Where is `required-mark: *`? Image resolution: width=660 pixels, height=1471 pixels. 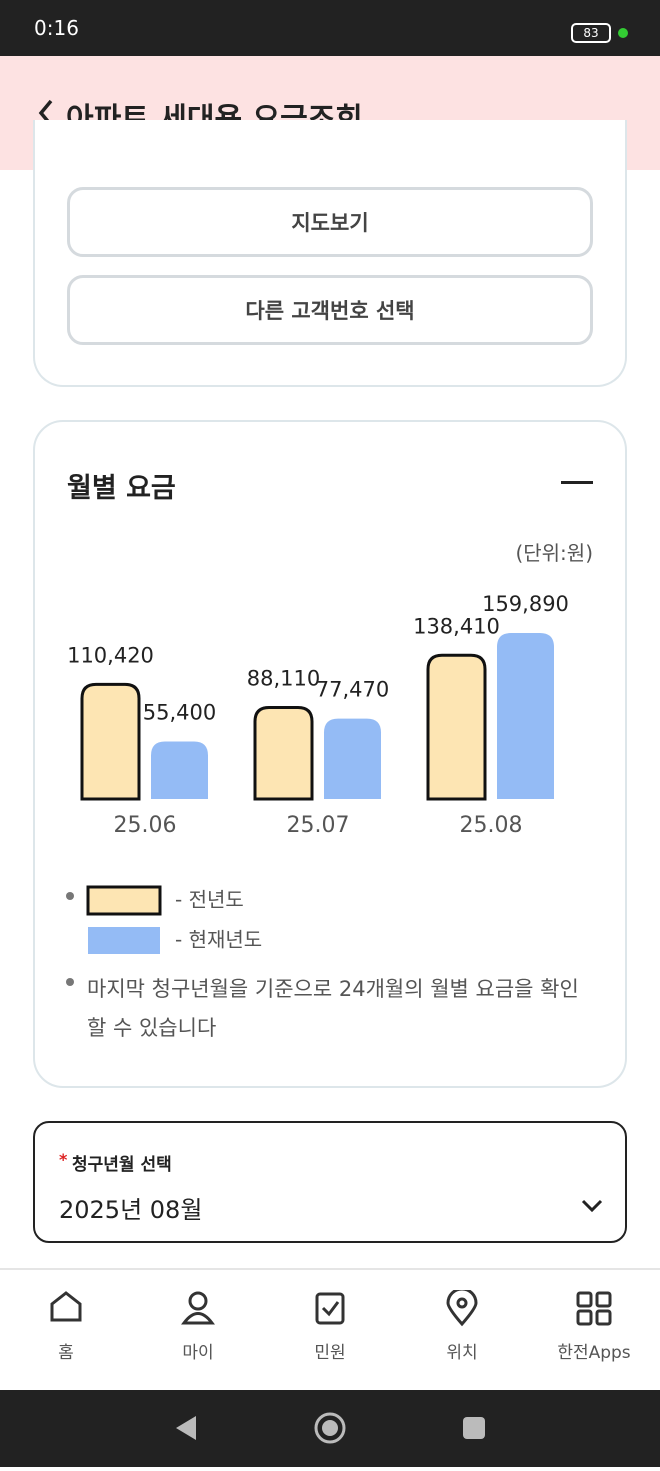
required-mark: * is located at coordinates (63, 1159).